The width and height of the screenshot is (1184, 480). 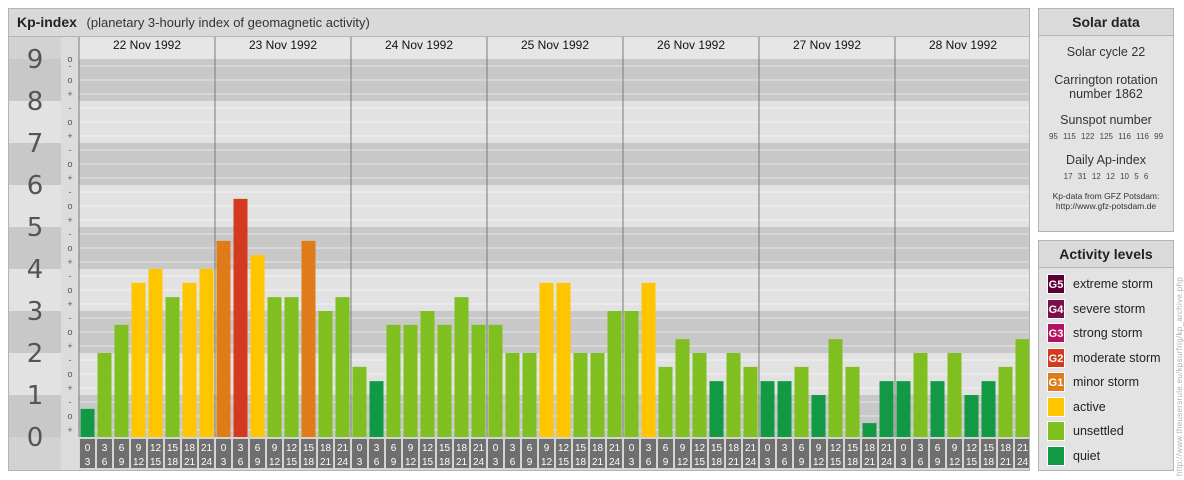 I want to click on legend-swatch, so click(x=1056, y=455).